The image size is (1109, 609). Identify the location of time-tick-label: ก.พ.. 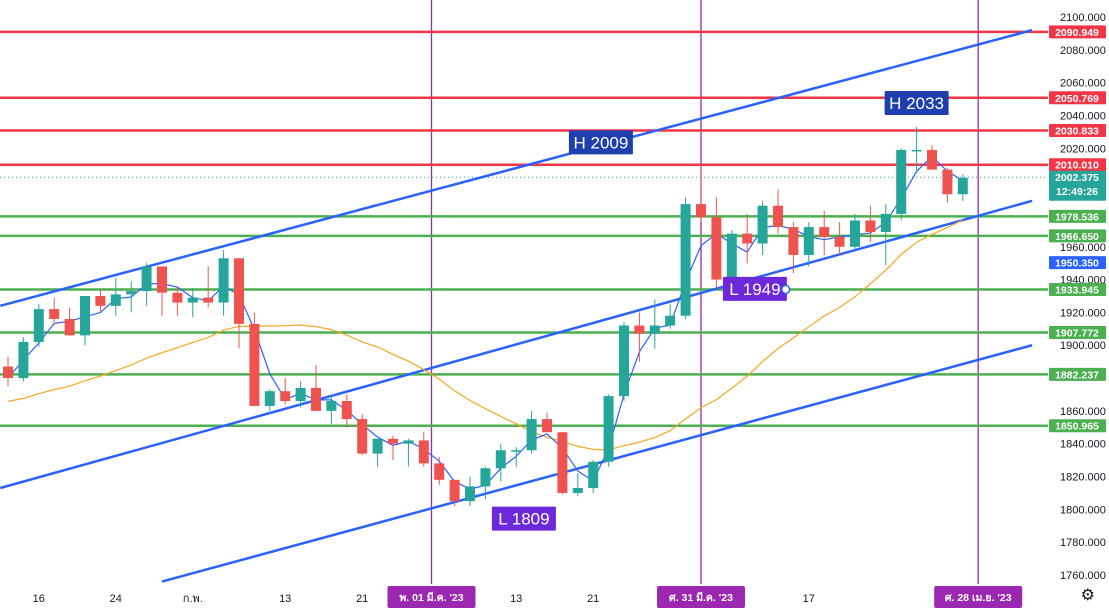
(193, 599).